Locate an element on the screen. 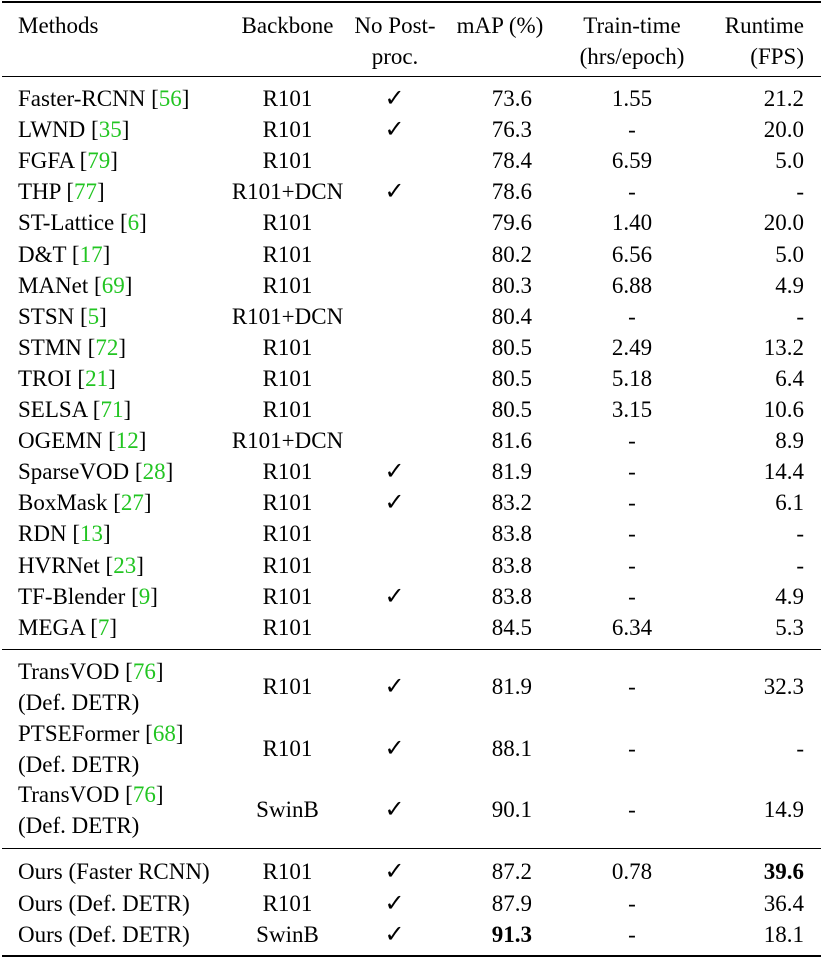 Image resolution: width=825 pixels, height=960 pixels. map-cell: 88.1 is located at coordinates (511, 748).